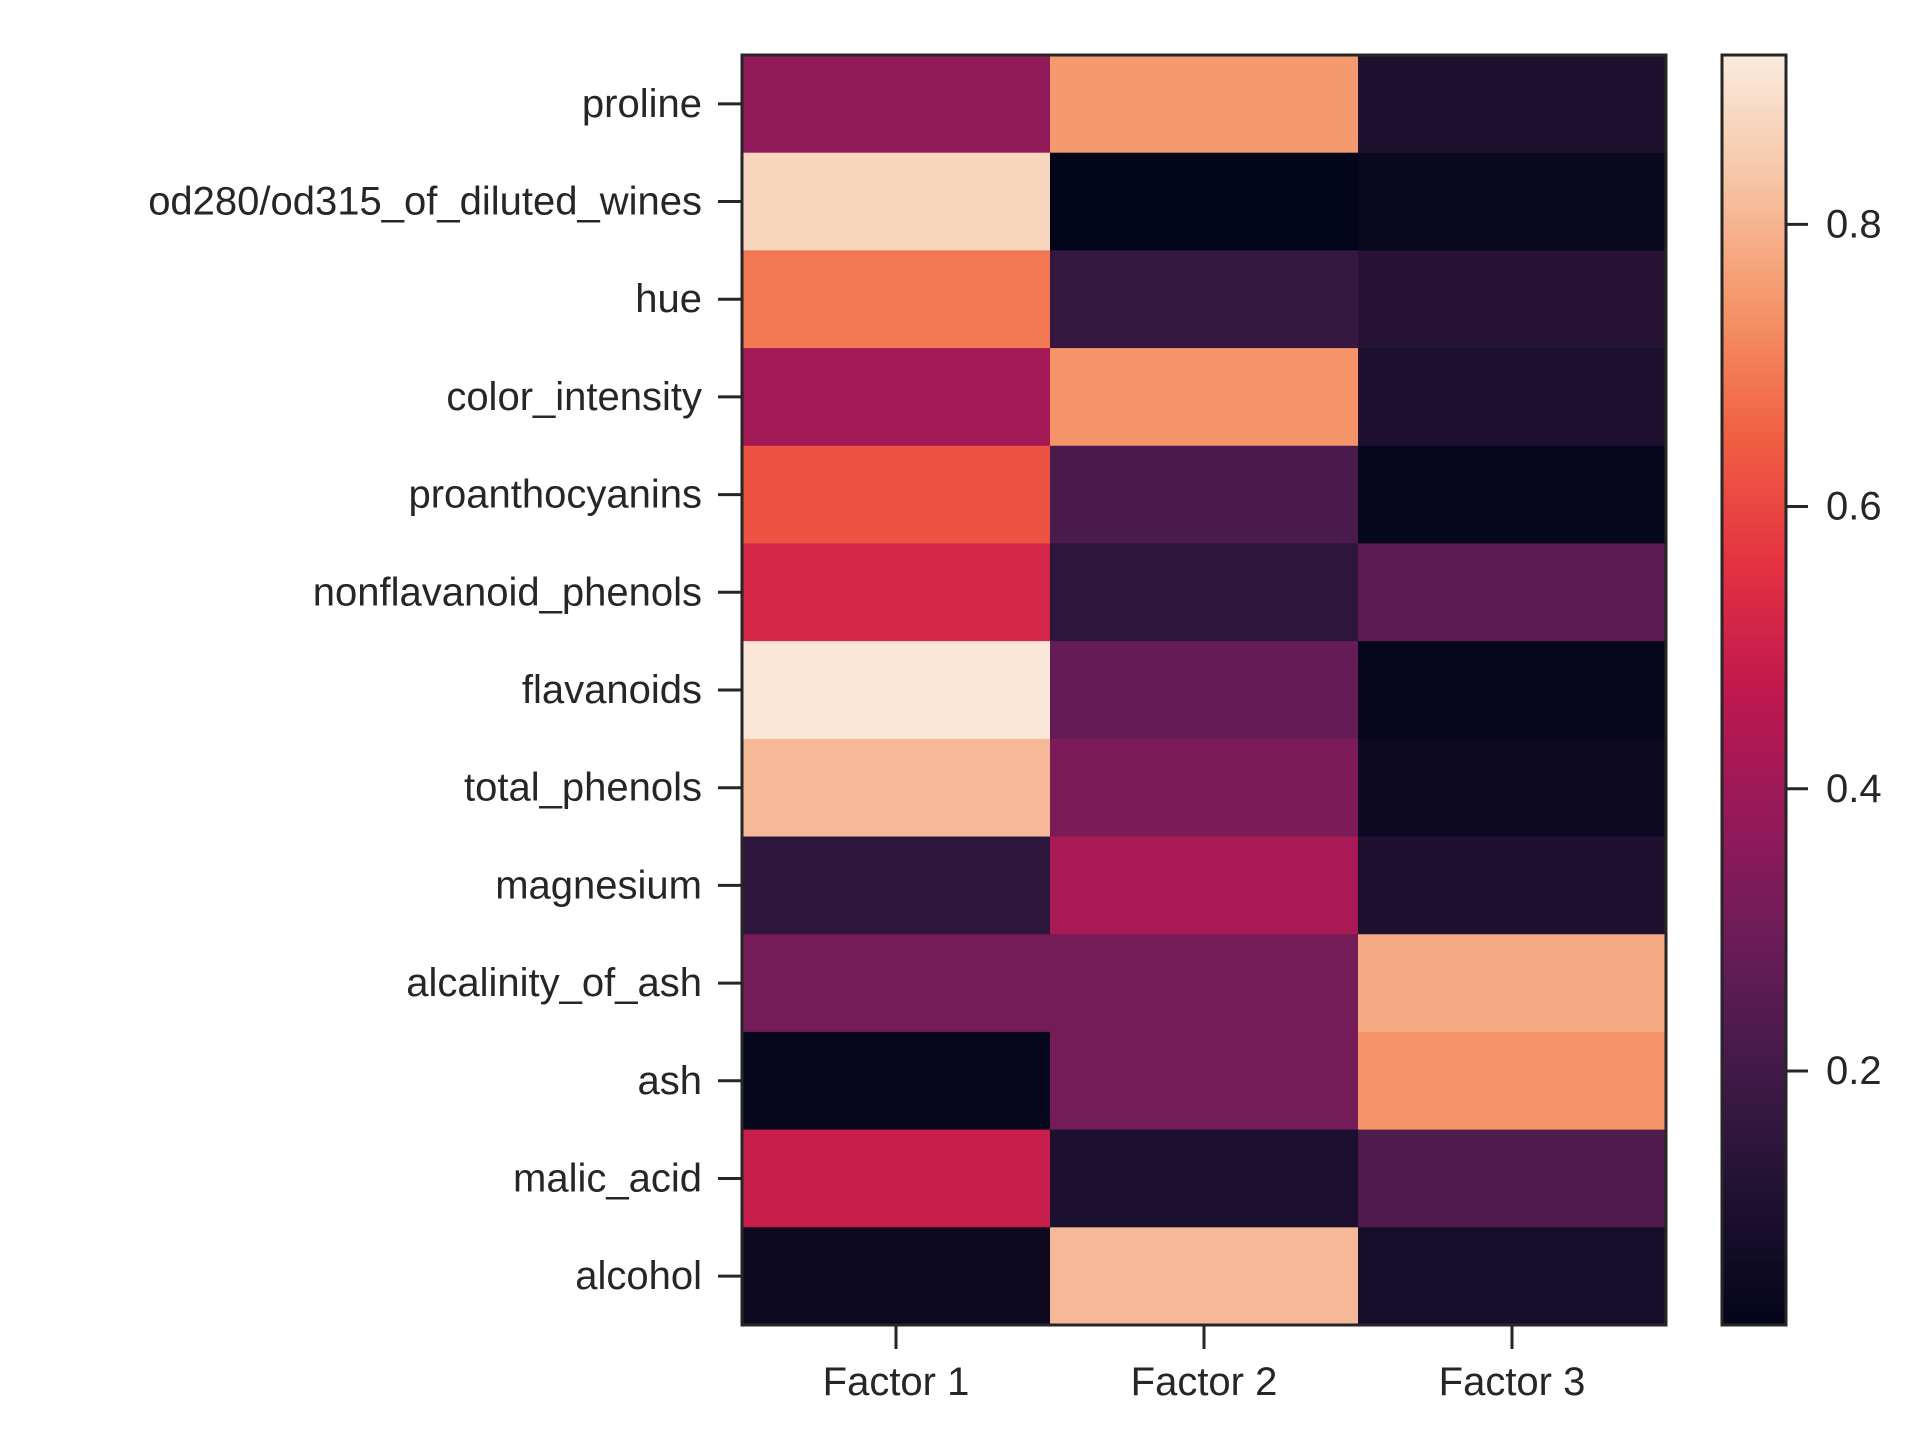 The width and height of the screenshot is (1920, 1440). What do you see at coordinates (612, 690) in the screenshot?
I see `y-tick-label: flavanoids` at bounding box center [612, 690].